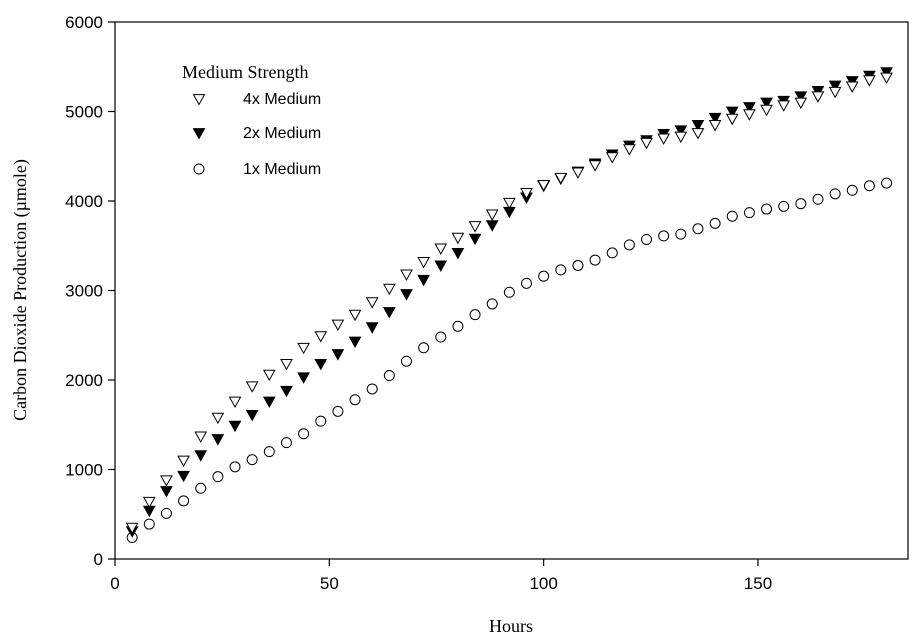 The width and height of the screenshot is (912, 639). Describe the element at coordinates (511, 626) in the screenshot. I see `x-axis-title: Hours` at that location.